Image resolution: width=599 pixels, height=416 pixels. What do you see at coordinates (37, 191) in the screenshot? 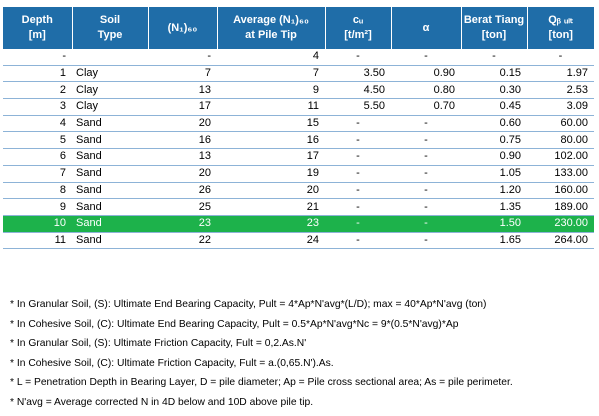
I see `table-cell: 8` at bounding box center [37, 191].